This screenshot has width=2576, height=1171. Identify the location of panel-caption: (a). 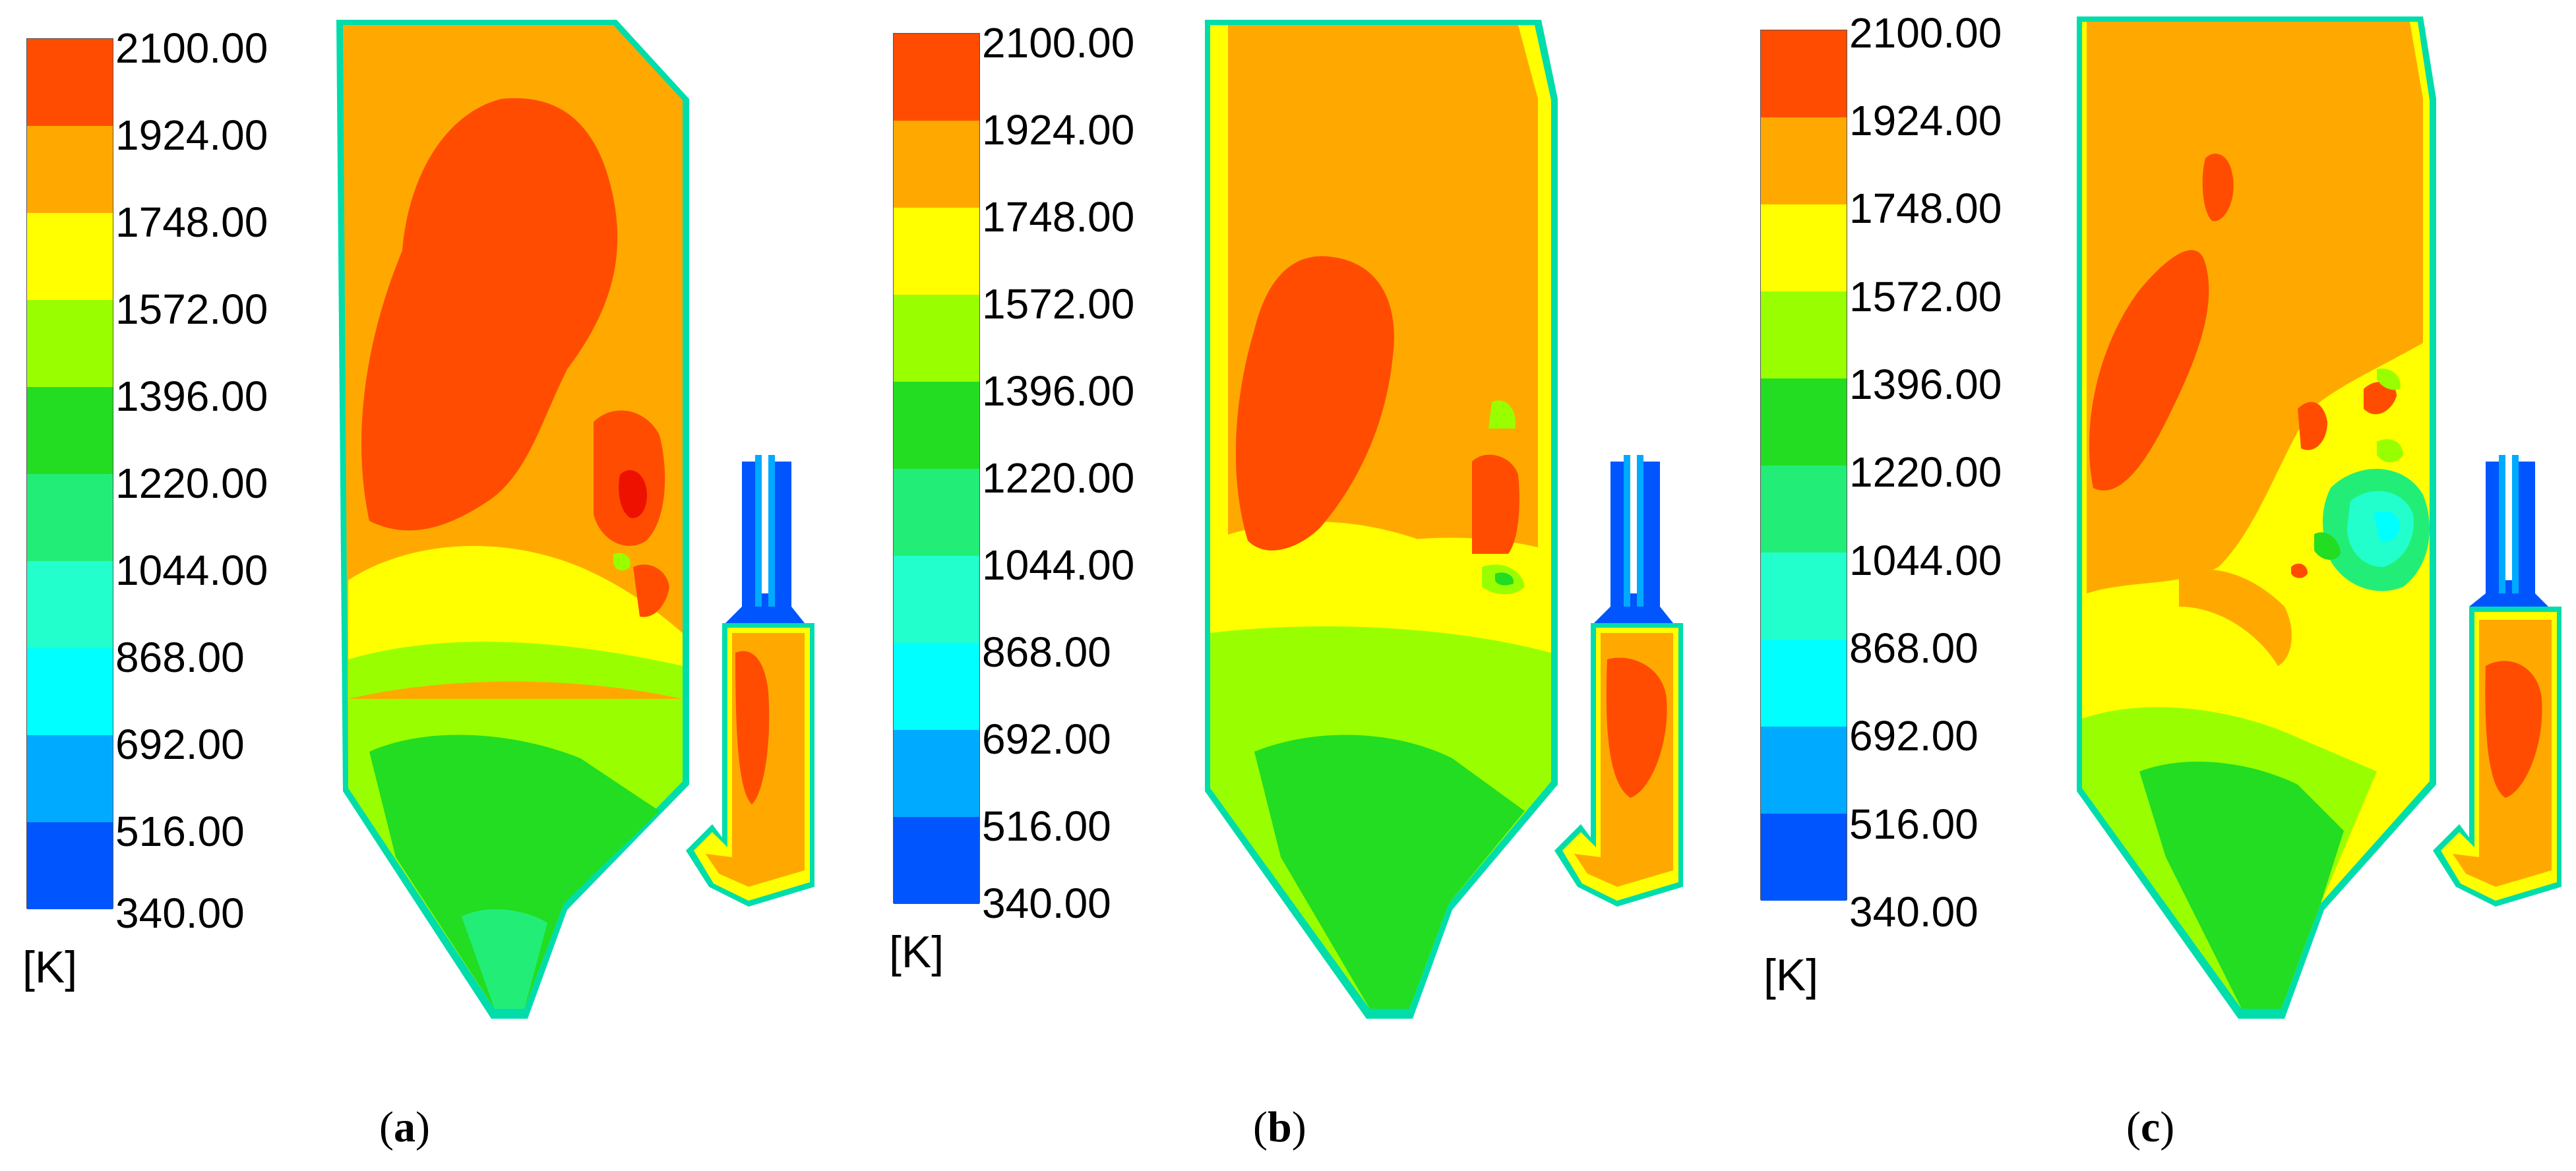
(404, 1127).